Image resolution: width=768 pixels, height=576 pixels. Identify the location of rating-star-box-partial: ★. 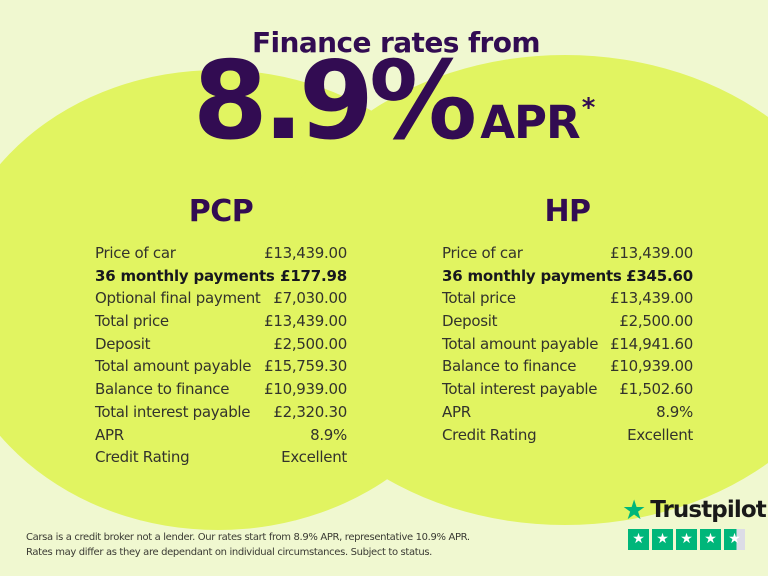
(734, 539).